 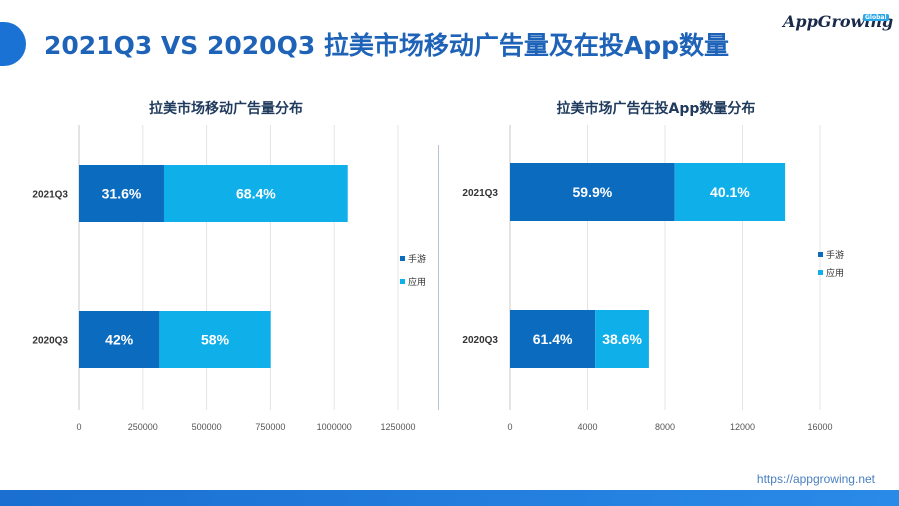 What do you see at coordinates (819, 427) in the screenshot?
I see `x-tick-label: 16000` at bounding box center [819, 427].